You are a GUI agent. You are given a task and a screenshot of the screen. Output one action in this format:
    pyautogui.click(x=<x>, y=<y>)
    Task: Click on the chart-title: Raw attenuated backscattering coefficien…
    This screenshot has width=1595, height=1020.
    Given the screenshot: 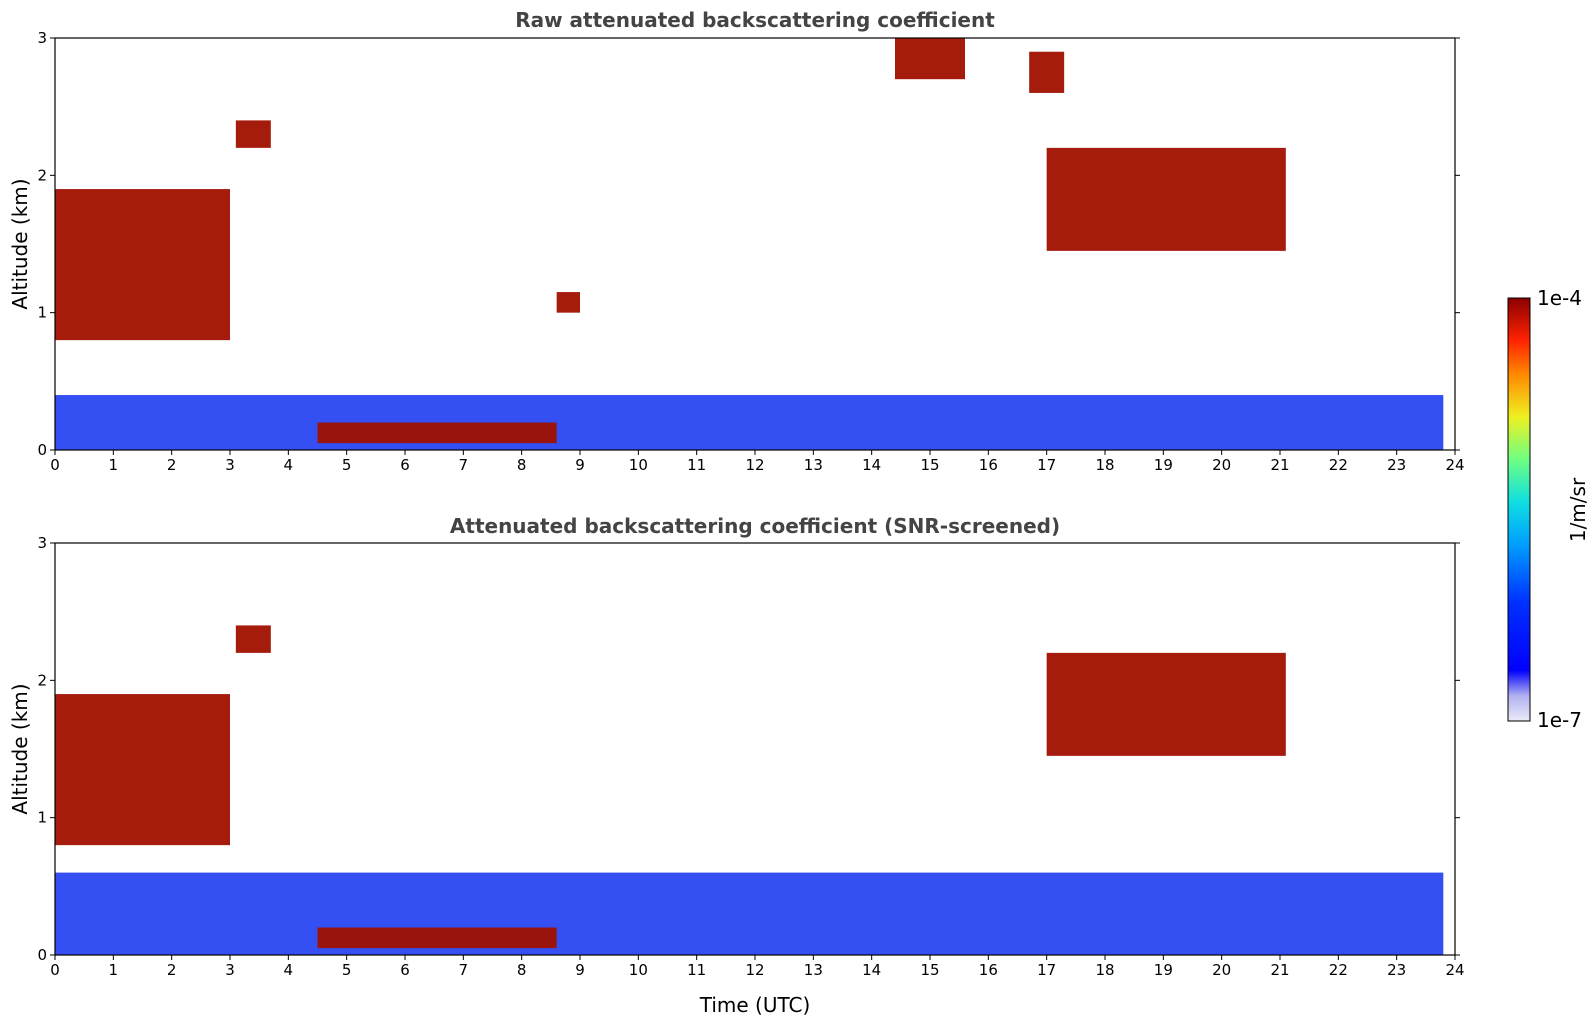 What is the action you would take?
    pyautogui.click(x=755, y=20)
    